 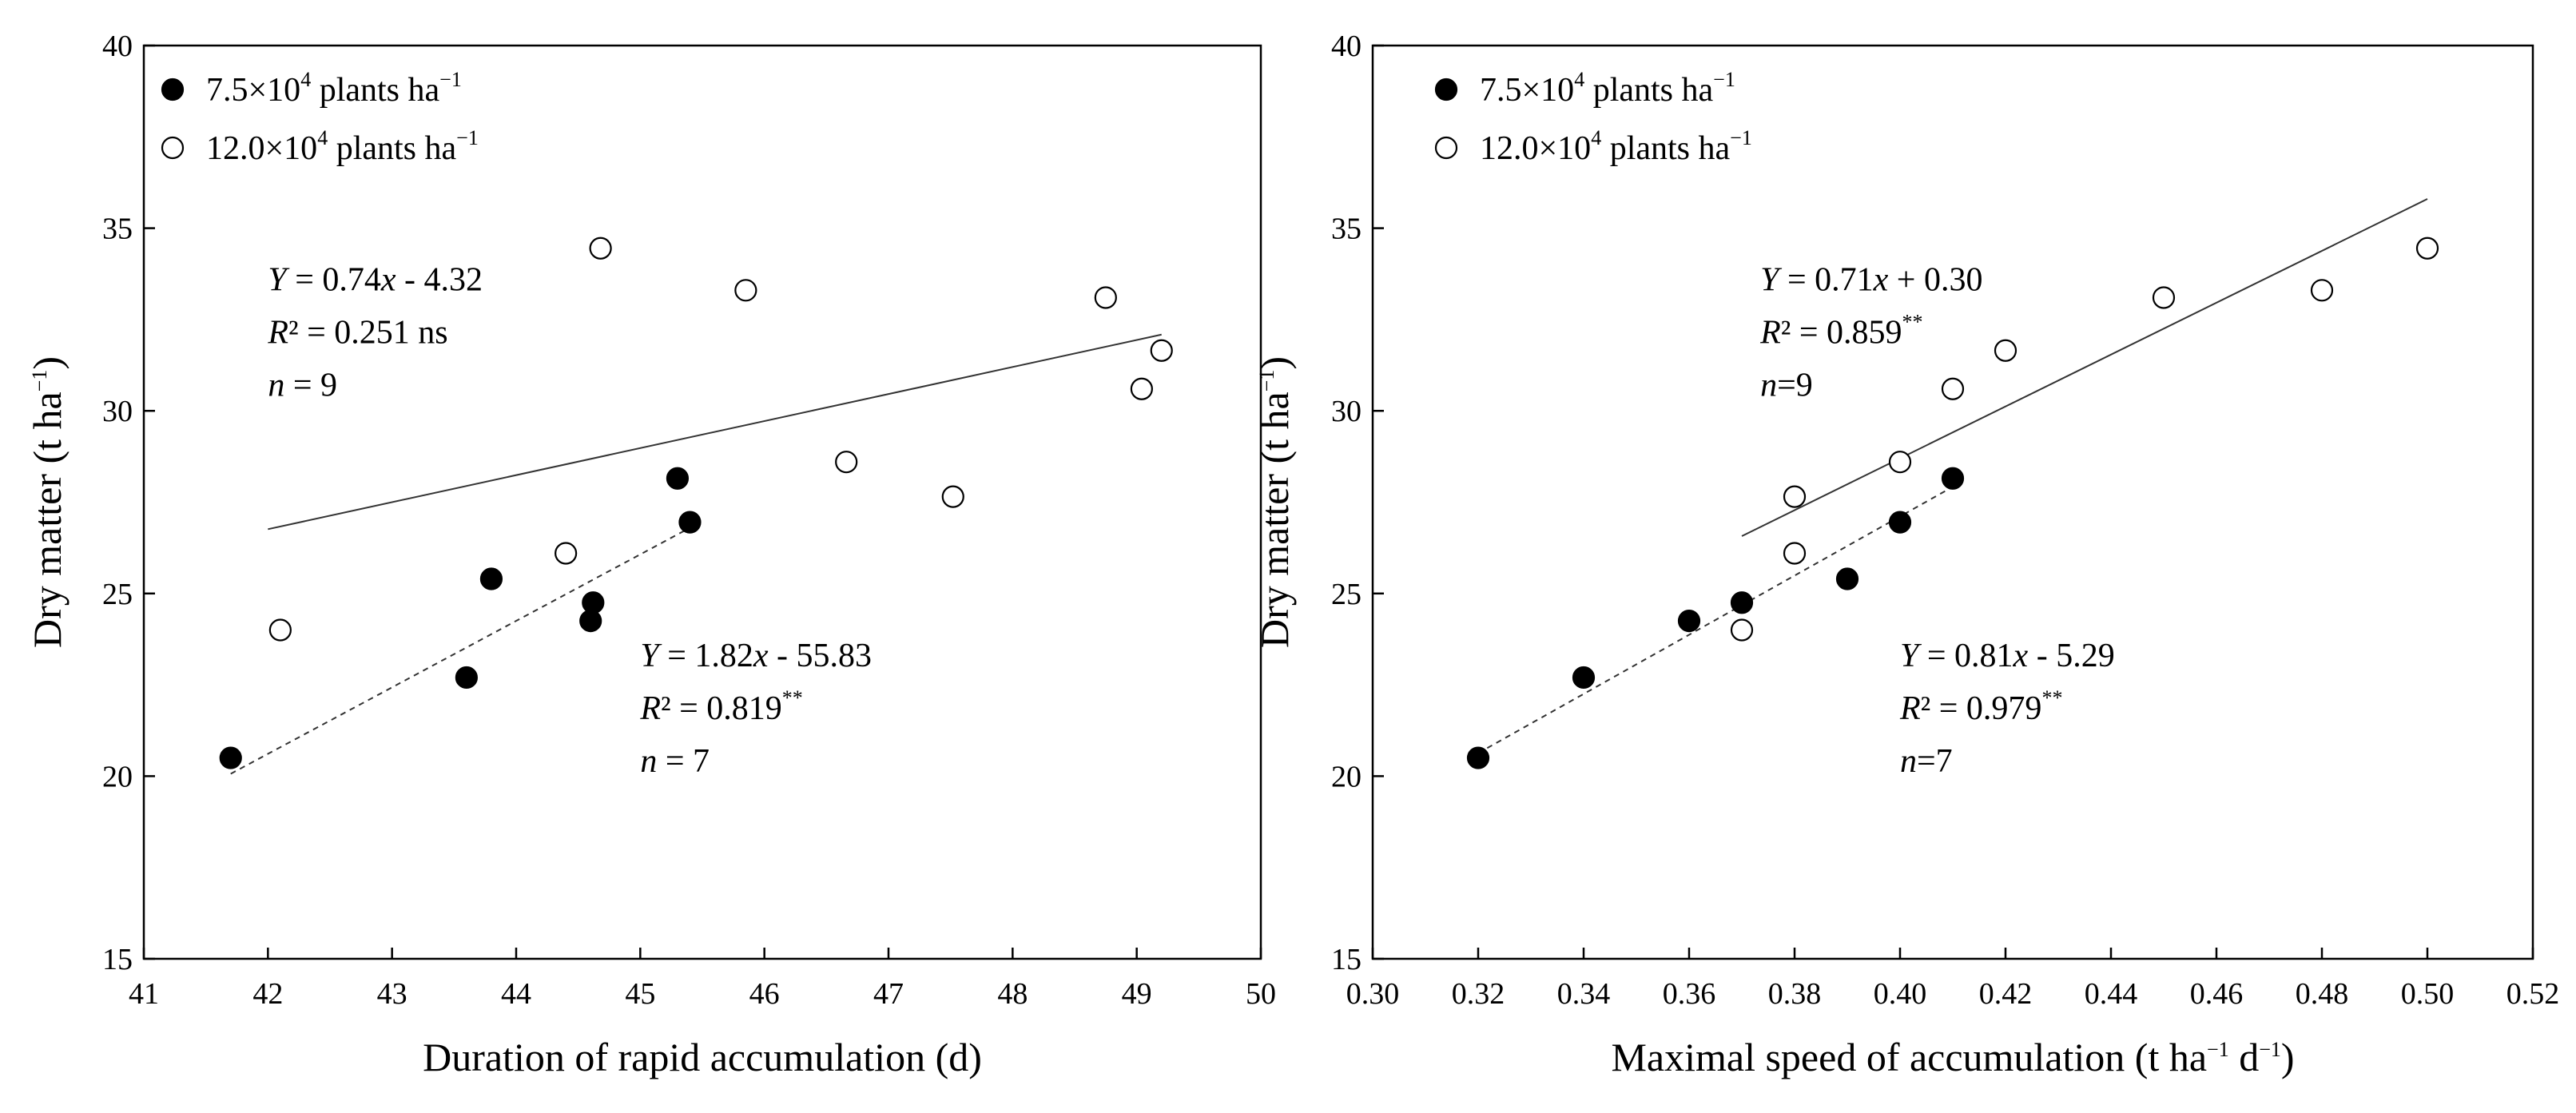 What do you see at coordinates (640, 994) in the screenshot?
I see `x-tick-label: 45` at bounding box center [640, 994].